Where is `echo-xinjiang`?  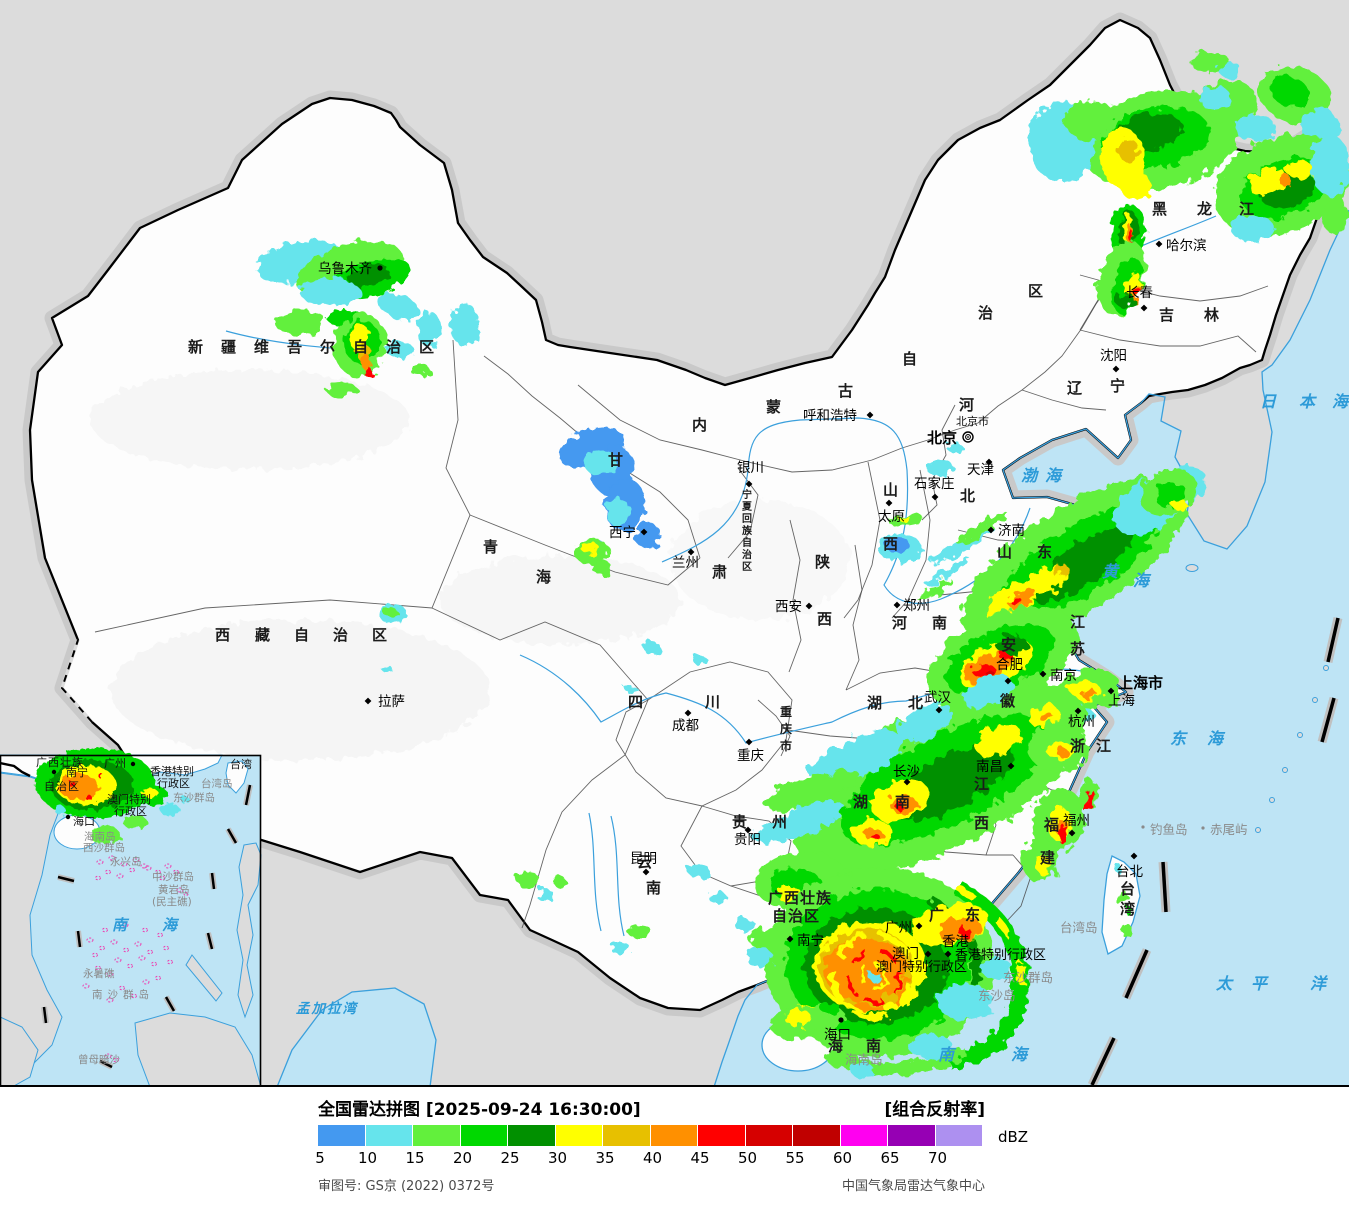 echo-xinjiang is located at coordinates (367, 318).